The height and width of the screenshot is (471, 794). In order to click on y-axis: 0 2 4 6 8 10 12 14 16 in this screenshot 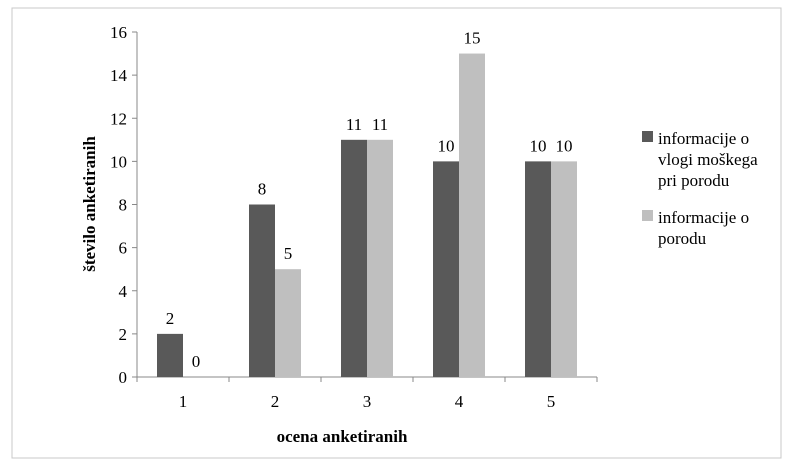, I will do `click(124, 205)`.